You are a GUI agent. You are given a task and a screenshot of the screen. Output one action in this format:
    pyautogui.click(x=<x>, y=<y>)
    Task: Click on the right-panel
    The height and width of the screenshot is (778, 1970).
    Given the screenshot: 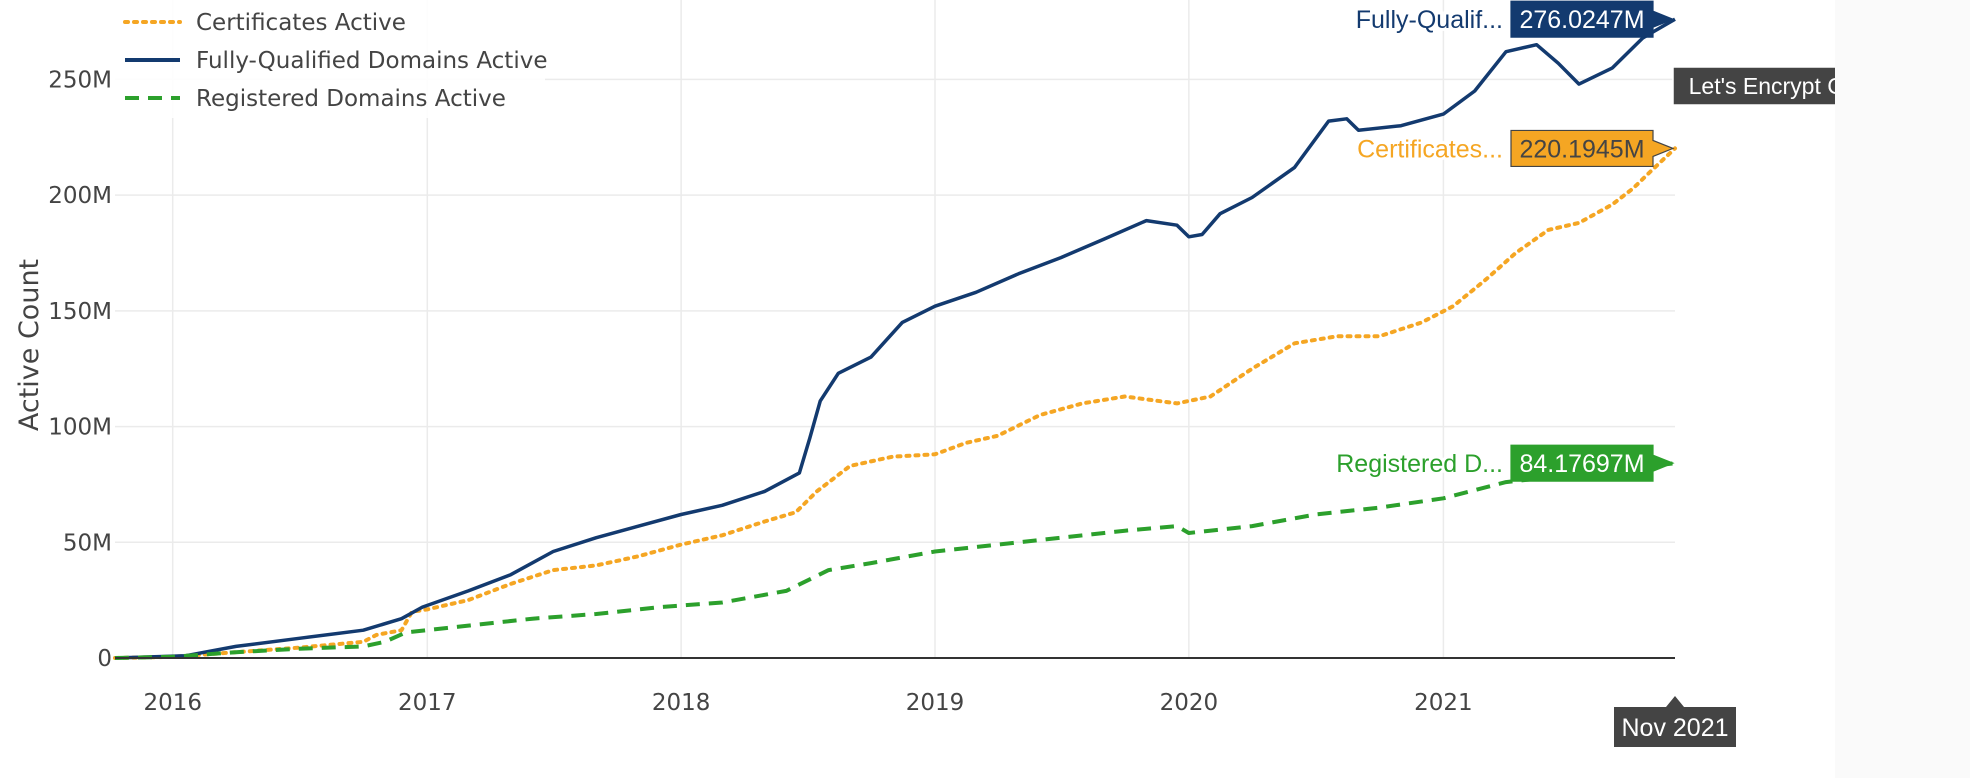 What is the action you would take?
    pyautogui.click(x=1902, y=389)
    